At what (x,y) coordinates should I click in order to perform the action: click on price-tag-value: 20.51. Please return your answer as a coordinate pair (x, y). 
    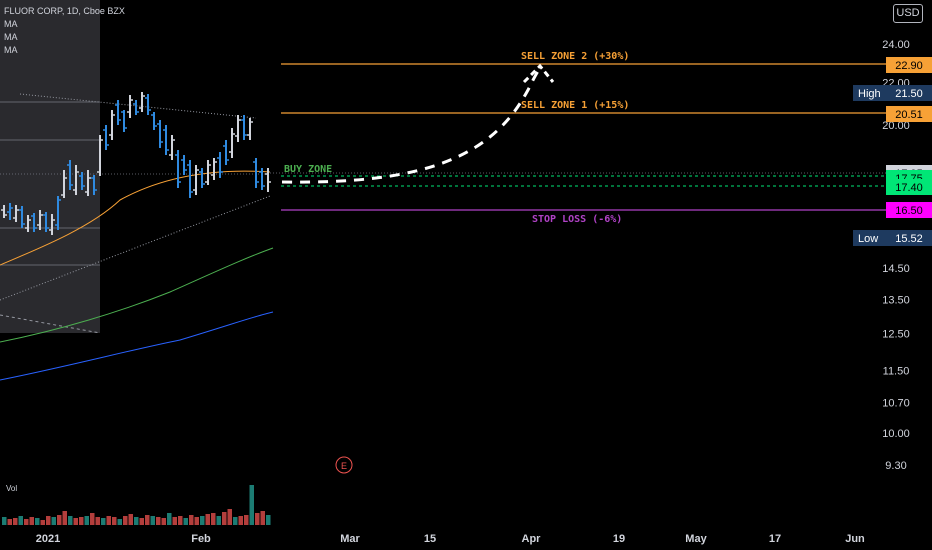
    Looking at the image, I should click on (909, 115).